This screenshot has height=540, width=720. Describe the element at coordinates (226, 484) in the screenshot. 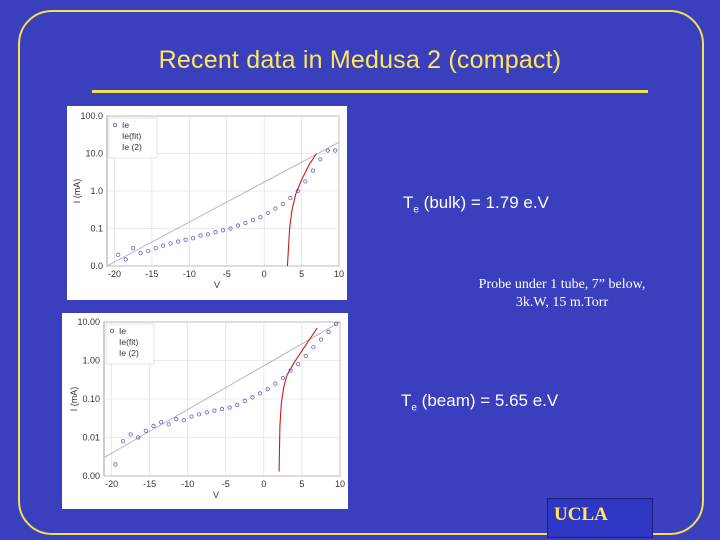

I see `x-tick-label: -5` at that location.